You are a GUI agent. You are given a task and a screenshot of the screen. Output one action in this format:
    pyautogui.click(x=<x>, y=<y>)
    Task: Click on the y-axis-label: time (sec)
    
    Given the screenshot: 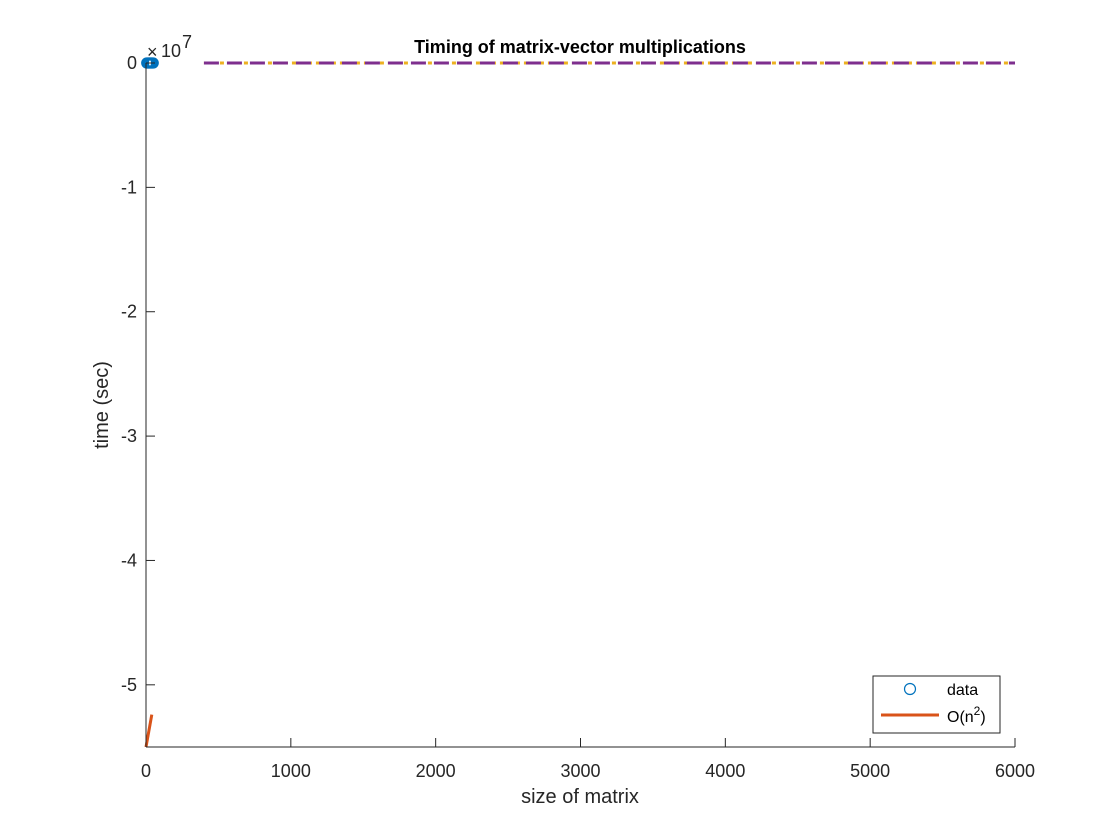 What is the action you would take?
    pyautogui.click(x=102, y=405)
    